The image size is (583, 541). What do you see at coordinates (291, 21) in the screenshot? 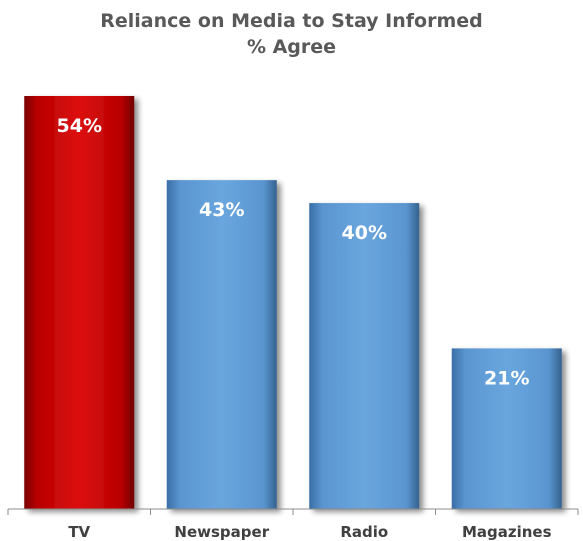
I see `chart-title: Reliance on Media to Stay Informed` at bounding box center [291, 21].